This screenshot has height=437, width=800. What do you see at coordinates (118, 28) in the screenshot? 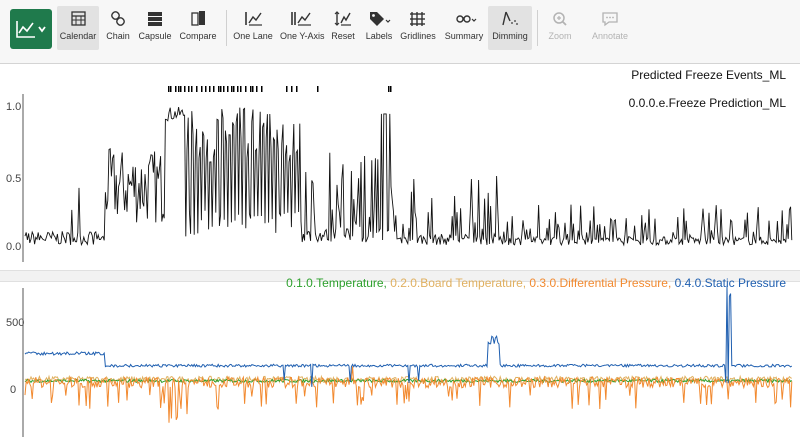
I see `chain-button: Chain` at bounding box center [118, 28].